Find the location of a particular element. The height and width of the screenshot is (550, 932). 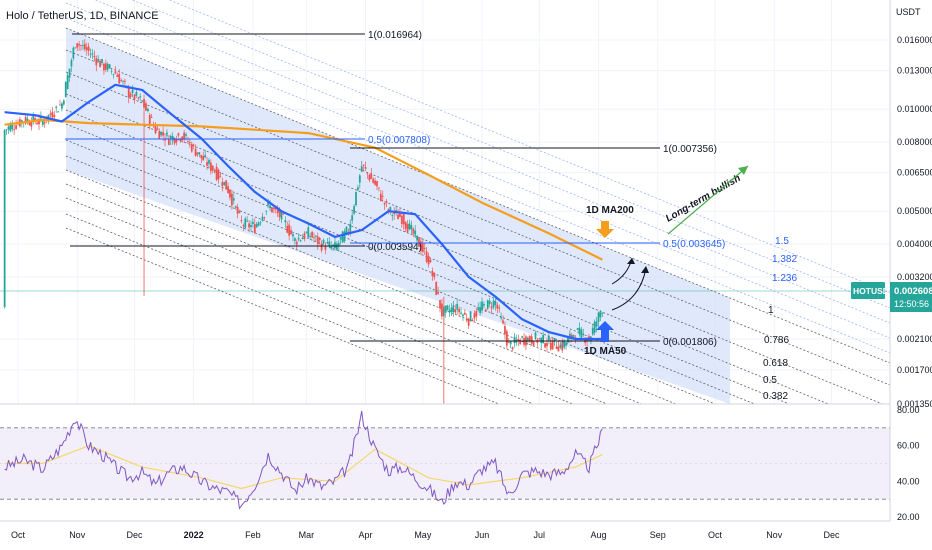

ma200-arrow is located at coordinates (605, 229).